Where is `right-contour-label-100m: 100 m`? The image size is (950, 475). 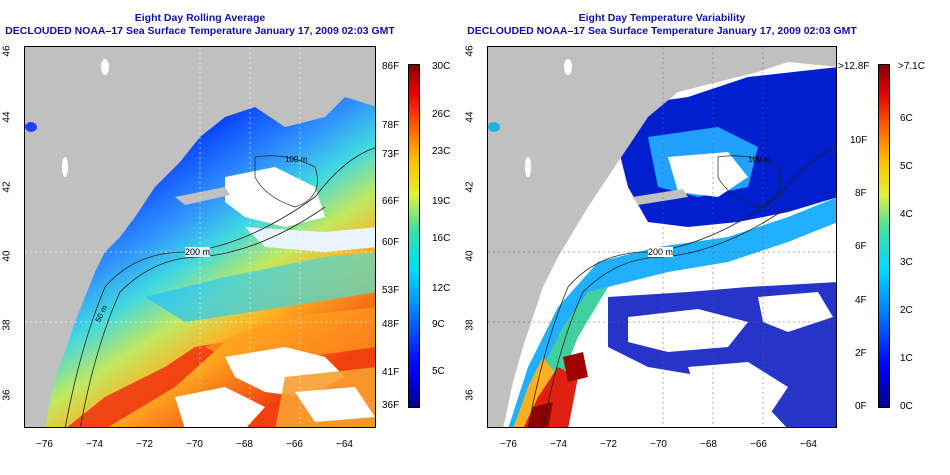
right-contour-label-100m: 100 m is located at coordinates (759, 159).